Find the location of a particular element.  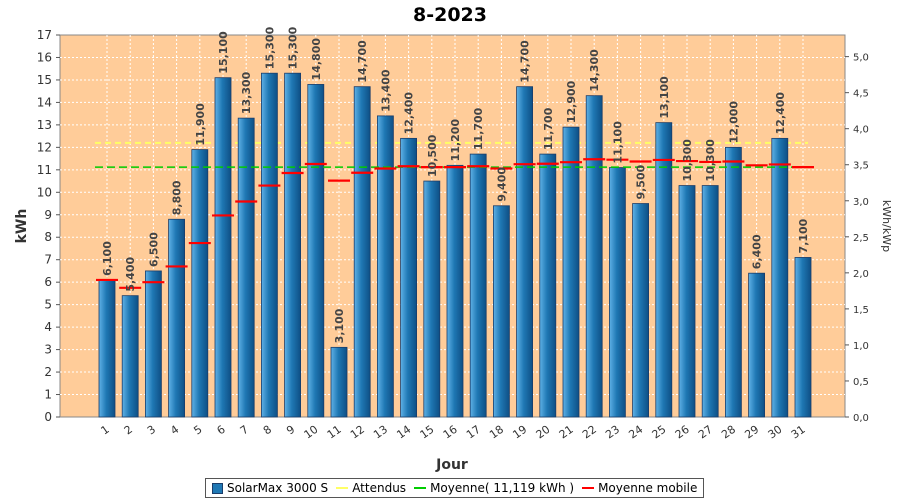

x-tick-label: 8 is located at coordinates (267, 430).